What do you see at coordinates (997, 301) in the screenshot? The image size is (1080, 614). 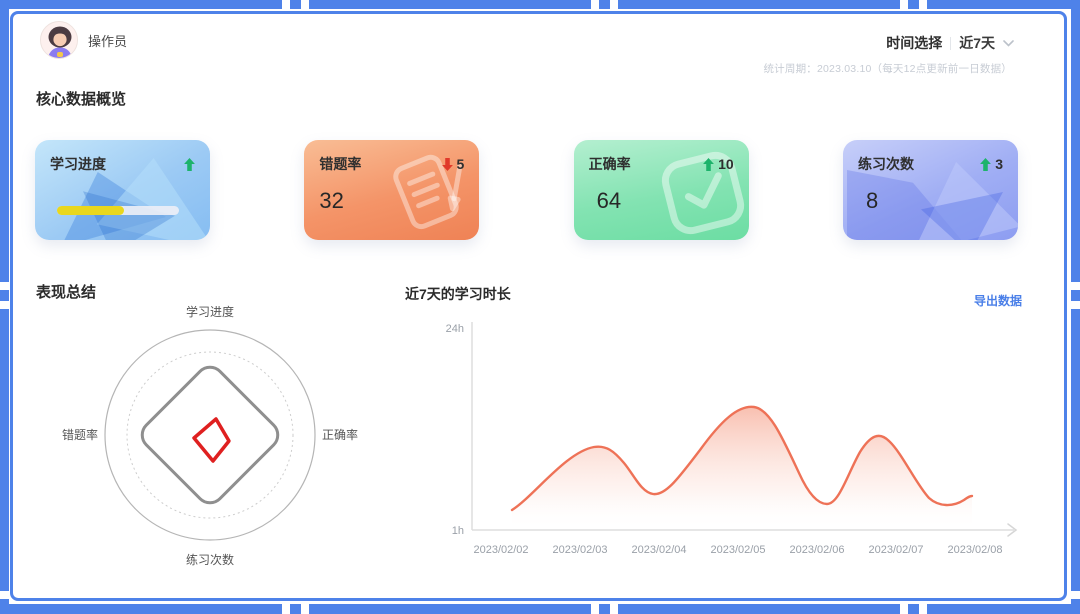 I see `export-data-link: 导出数据` at bounding box center [997, 301].